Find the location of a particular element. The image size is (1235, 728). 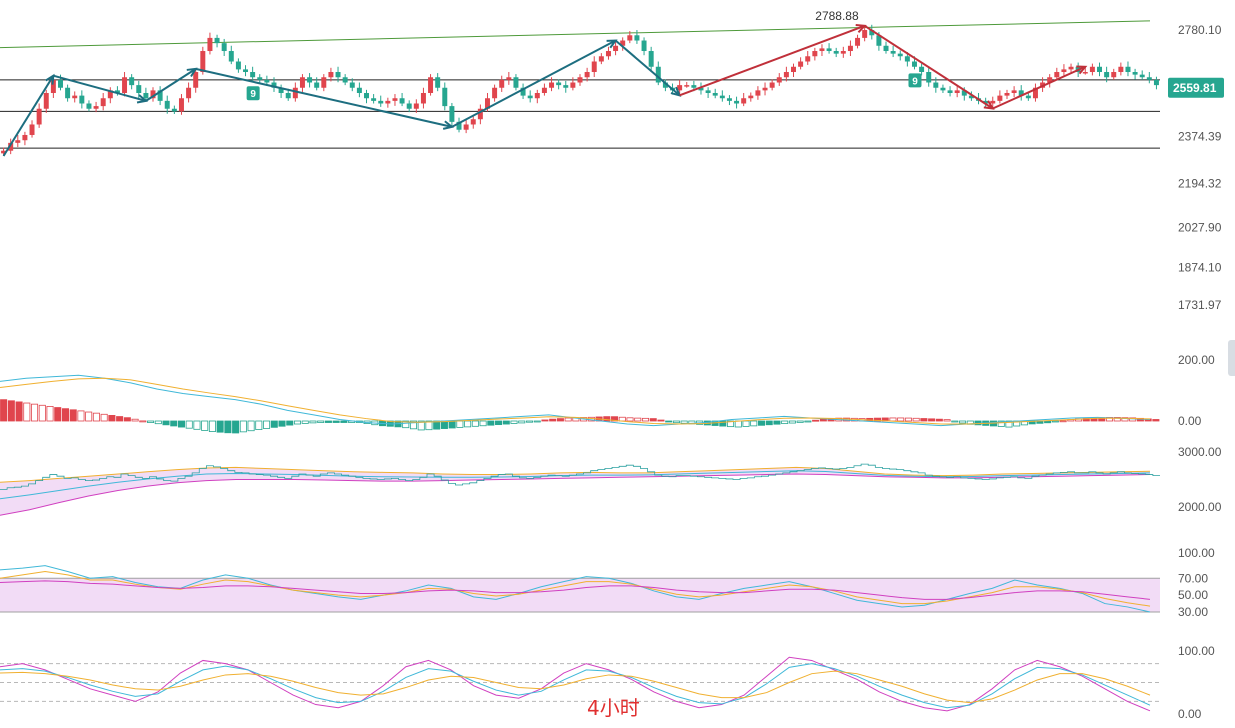

bands-axis-tick: 2000.00 is located at coordinates (1200, 507).